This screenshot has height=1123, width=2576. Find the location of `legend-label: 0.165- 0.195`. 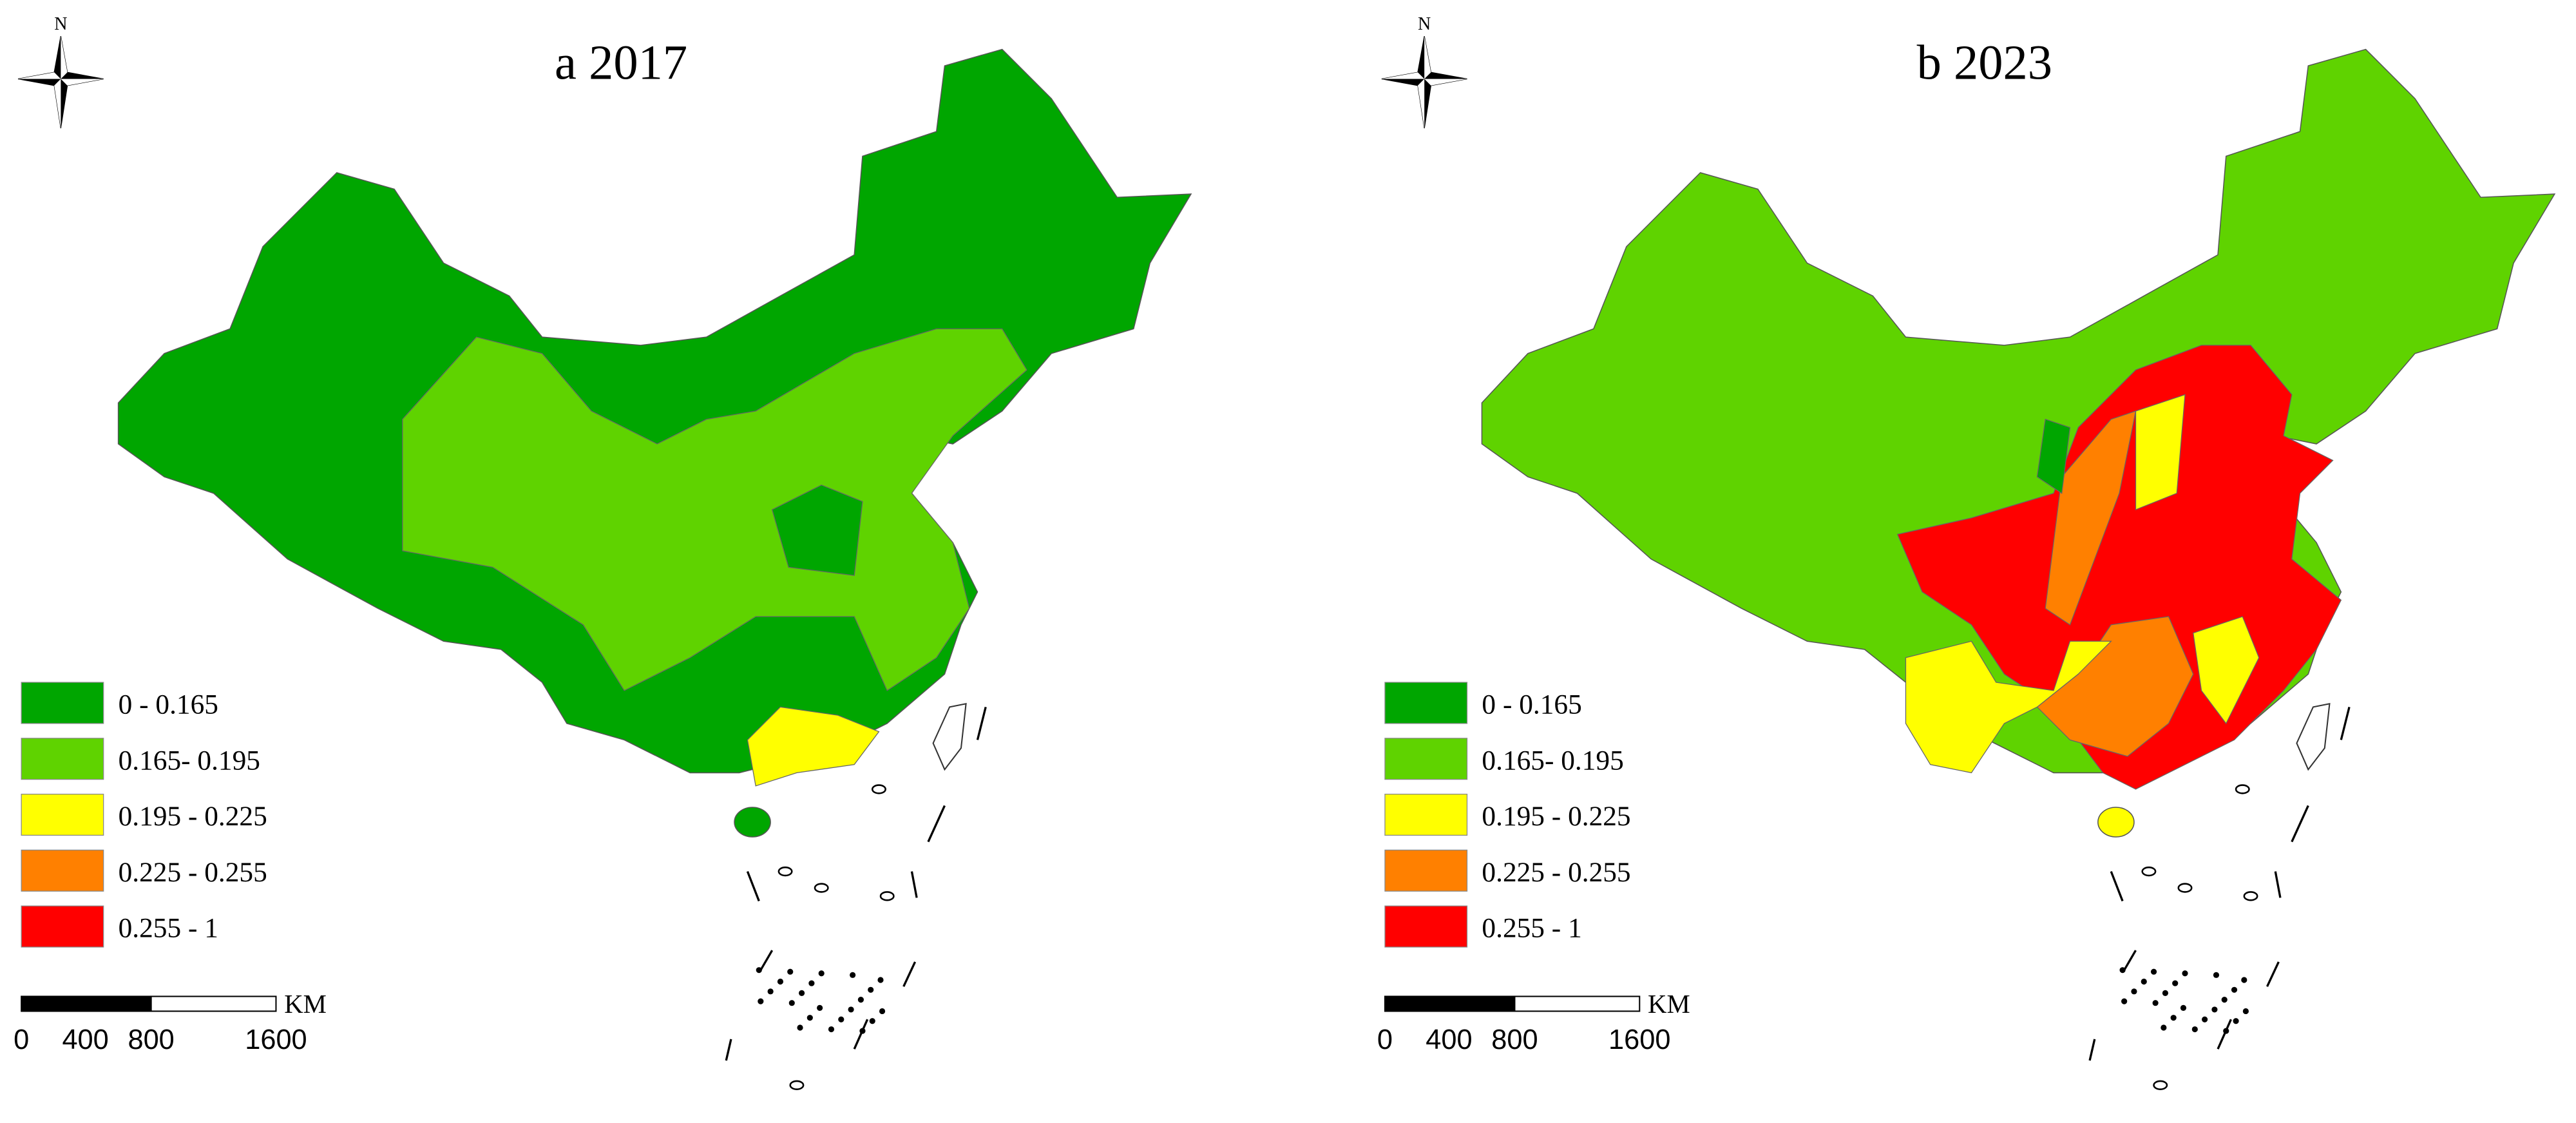

legend-label: 0.165- 0.195 is located at coordinates (1552, 760).